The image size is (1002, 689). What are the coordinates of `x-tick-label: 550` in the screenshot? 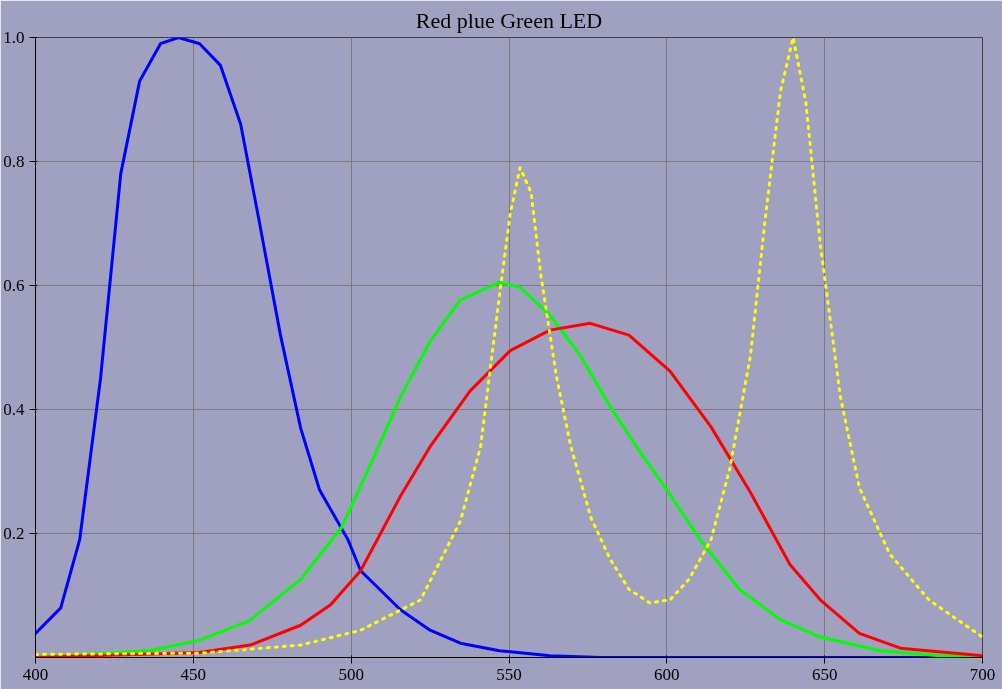 It's located at (509, 674).